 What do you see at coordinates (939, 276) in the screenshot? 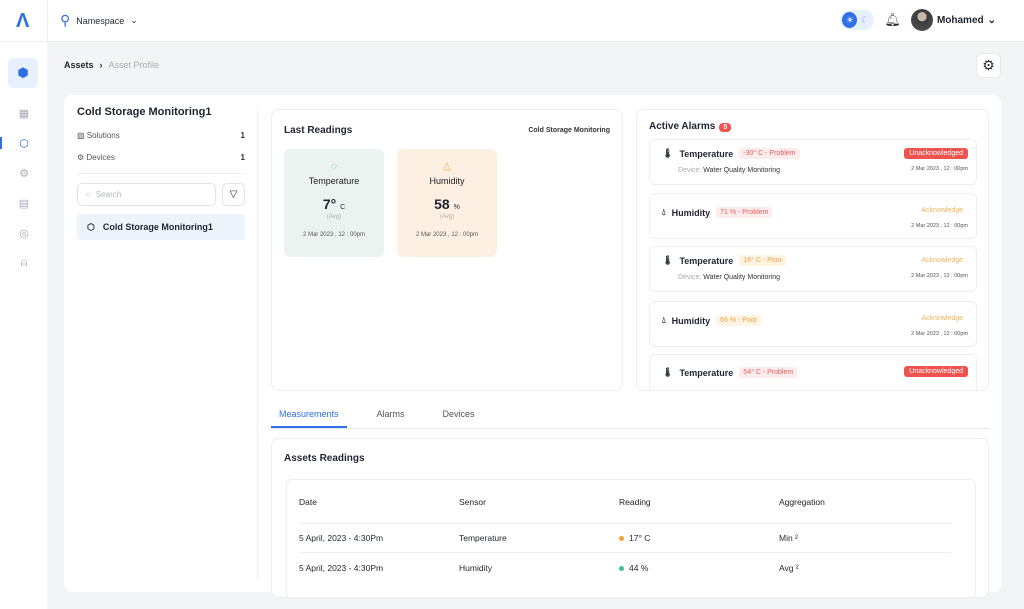
I see `alarm-time: 2 Mar 2023 , 12 : 00pm` at bounding box center [939, 276].